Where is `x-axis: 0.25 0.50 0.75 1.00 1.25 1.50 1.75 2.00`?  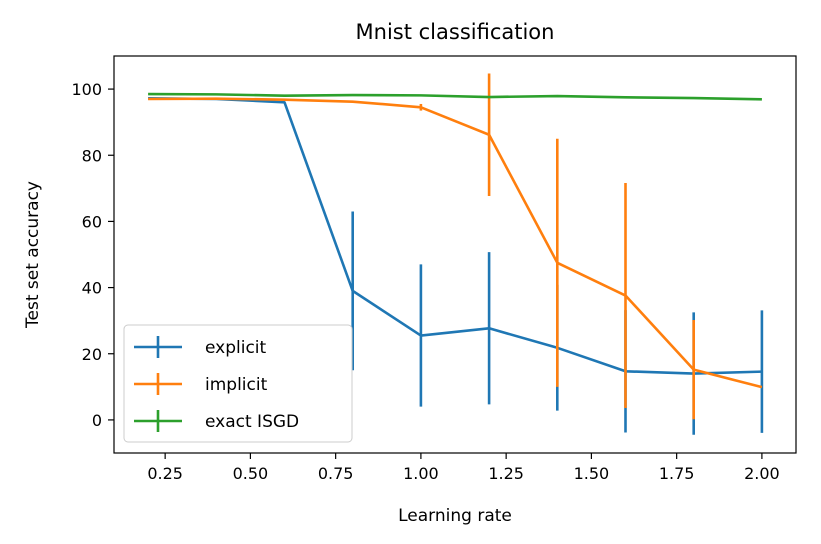
x-axis: 0.25 0.50 0.75 1.00 1.25 1.50 1.75 2.00 is located at coordinates (463, 468).